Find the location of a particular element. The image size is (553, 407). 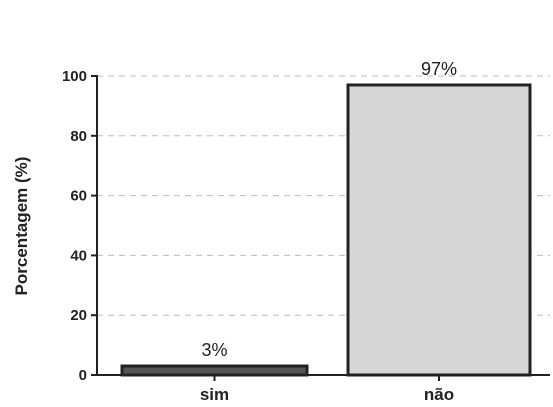

data-label: 3% is located at coordinates (214, 350).